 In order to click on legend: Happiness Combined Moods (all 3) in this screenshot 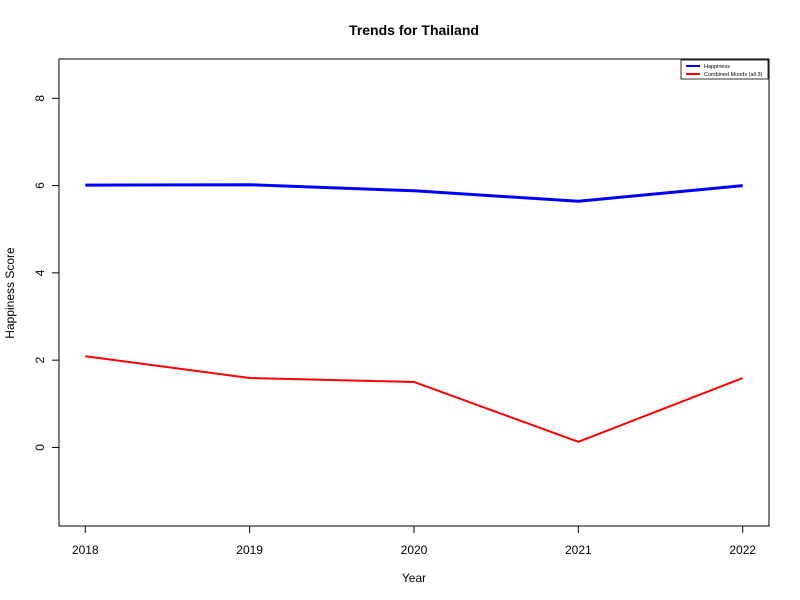, I will do `click(724, 69)`.